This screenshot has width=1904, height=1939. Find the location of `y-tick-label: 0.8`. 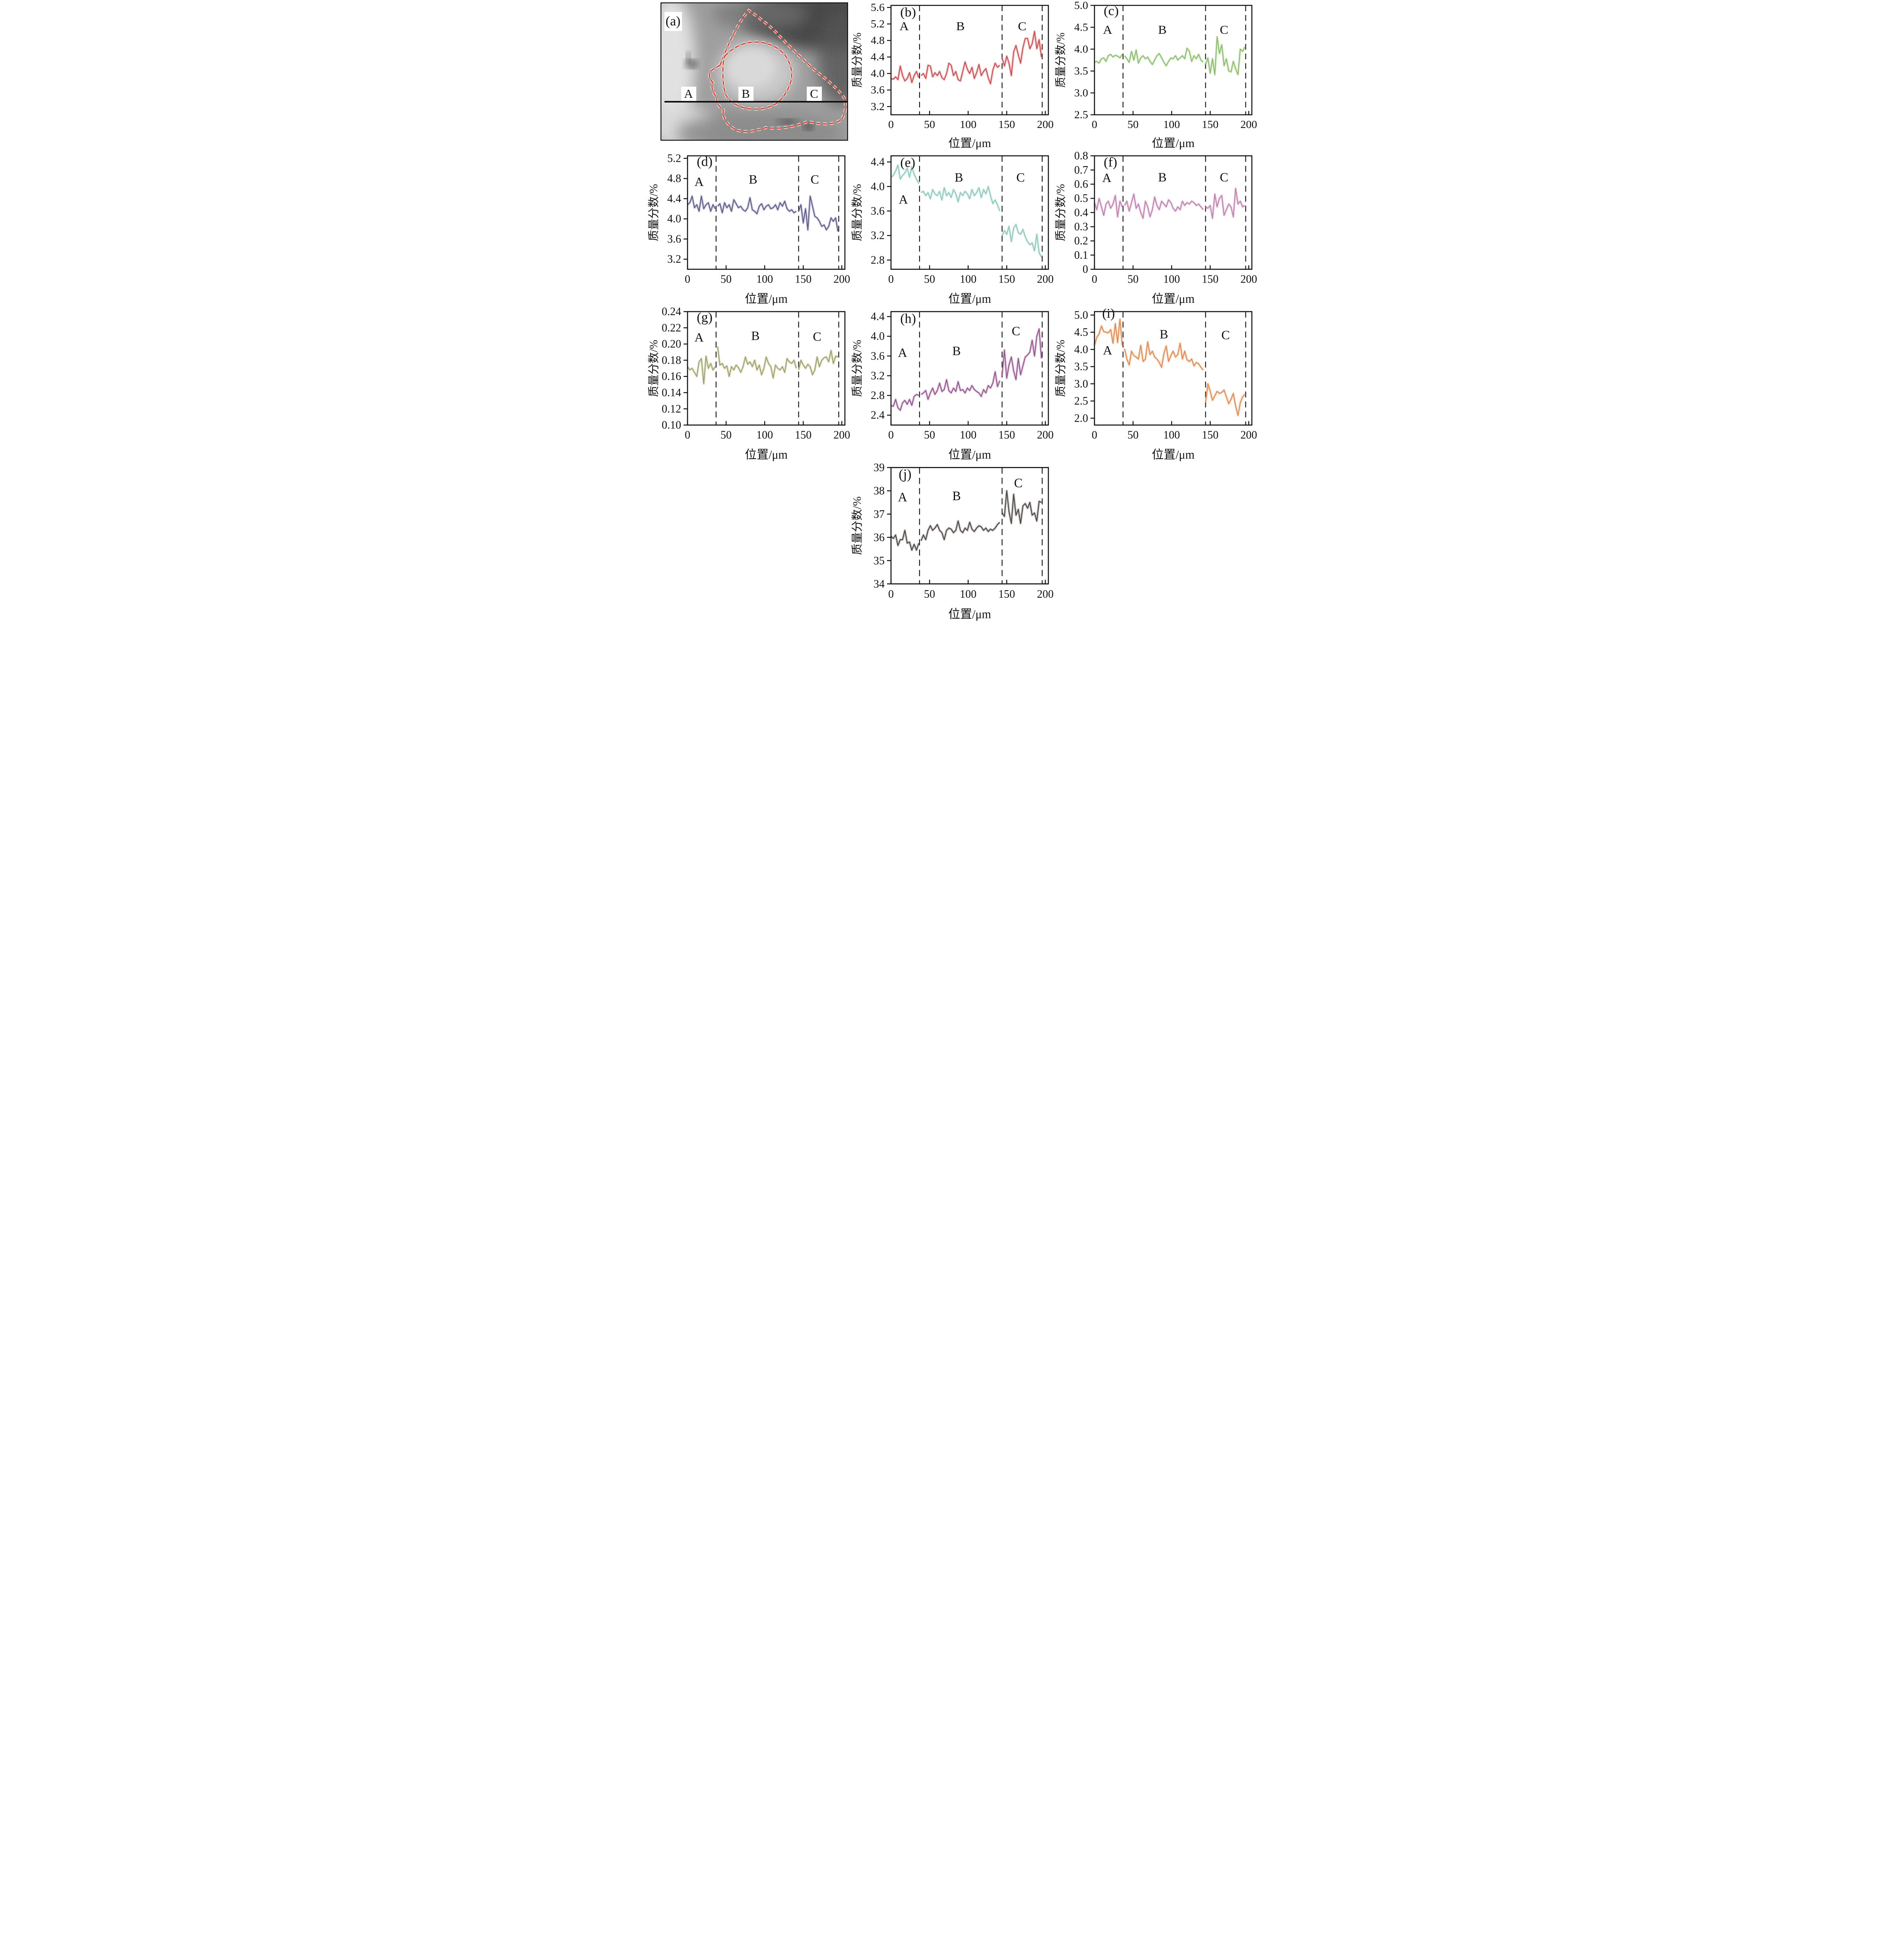

y-tick-label: 0.8 is located at coordinates (1081, 156).